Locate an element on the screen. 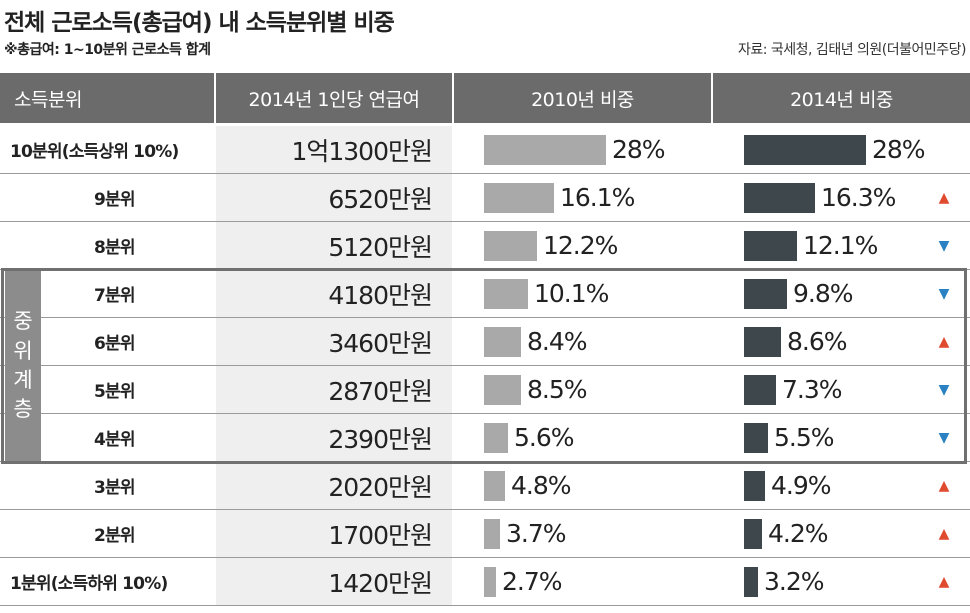 The height and width of the screenshot is (613, 970). middle-class-label-char: 중 is located at coordinates (23, 321).